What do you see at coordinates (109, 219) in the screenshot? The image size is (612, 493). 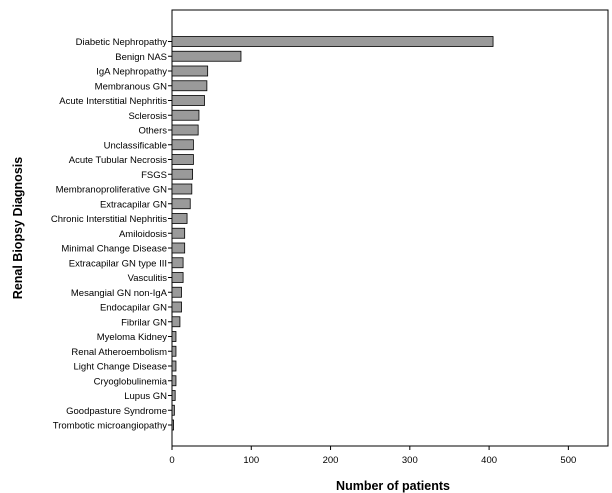 I see `category-label: Chronic Interstitial Nephritis` at bounding box center [109, 219].